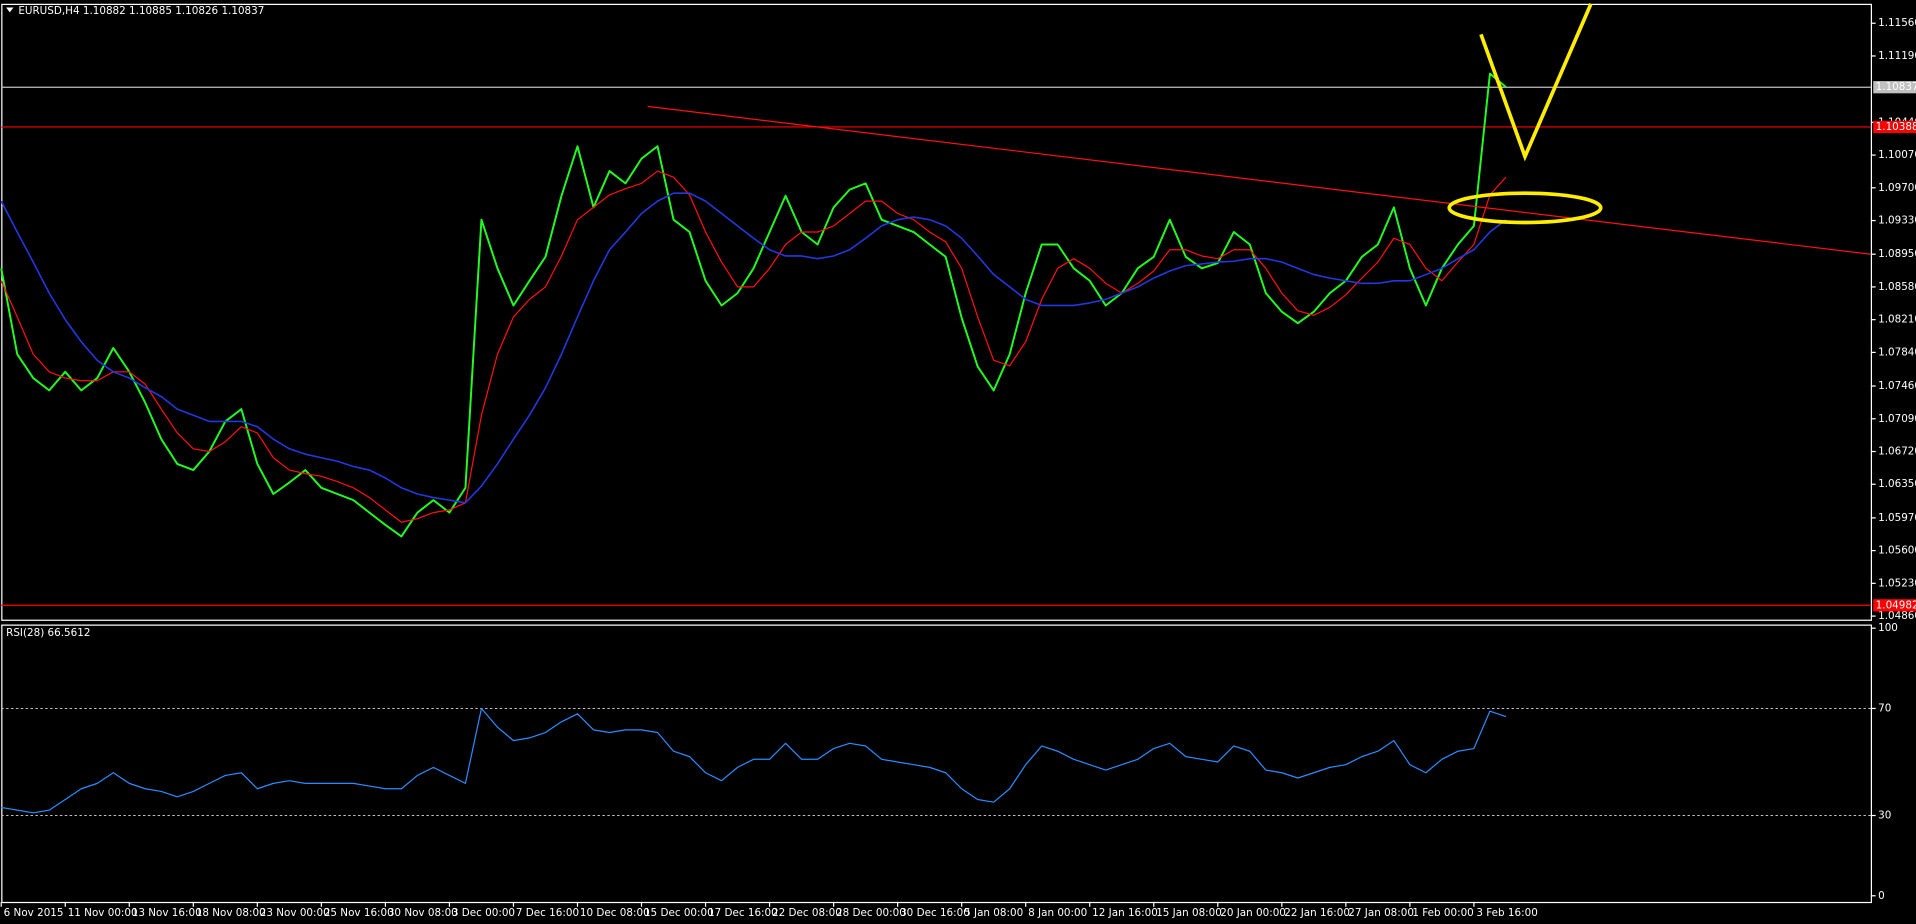 The height and width of the screenshot is (924, 1916). Describe the element at coordinates (1259, 180) in the screenshot. I see `trend-line` at that location.